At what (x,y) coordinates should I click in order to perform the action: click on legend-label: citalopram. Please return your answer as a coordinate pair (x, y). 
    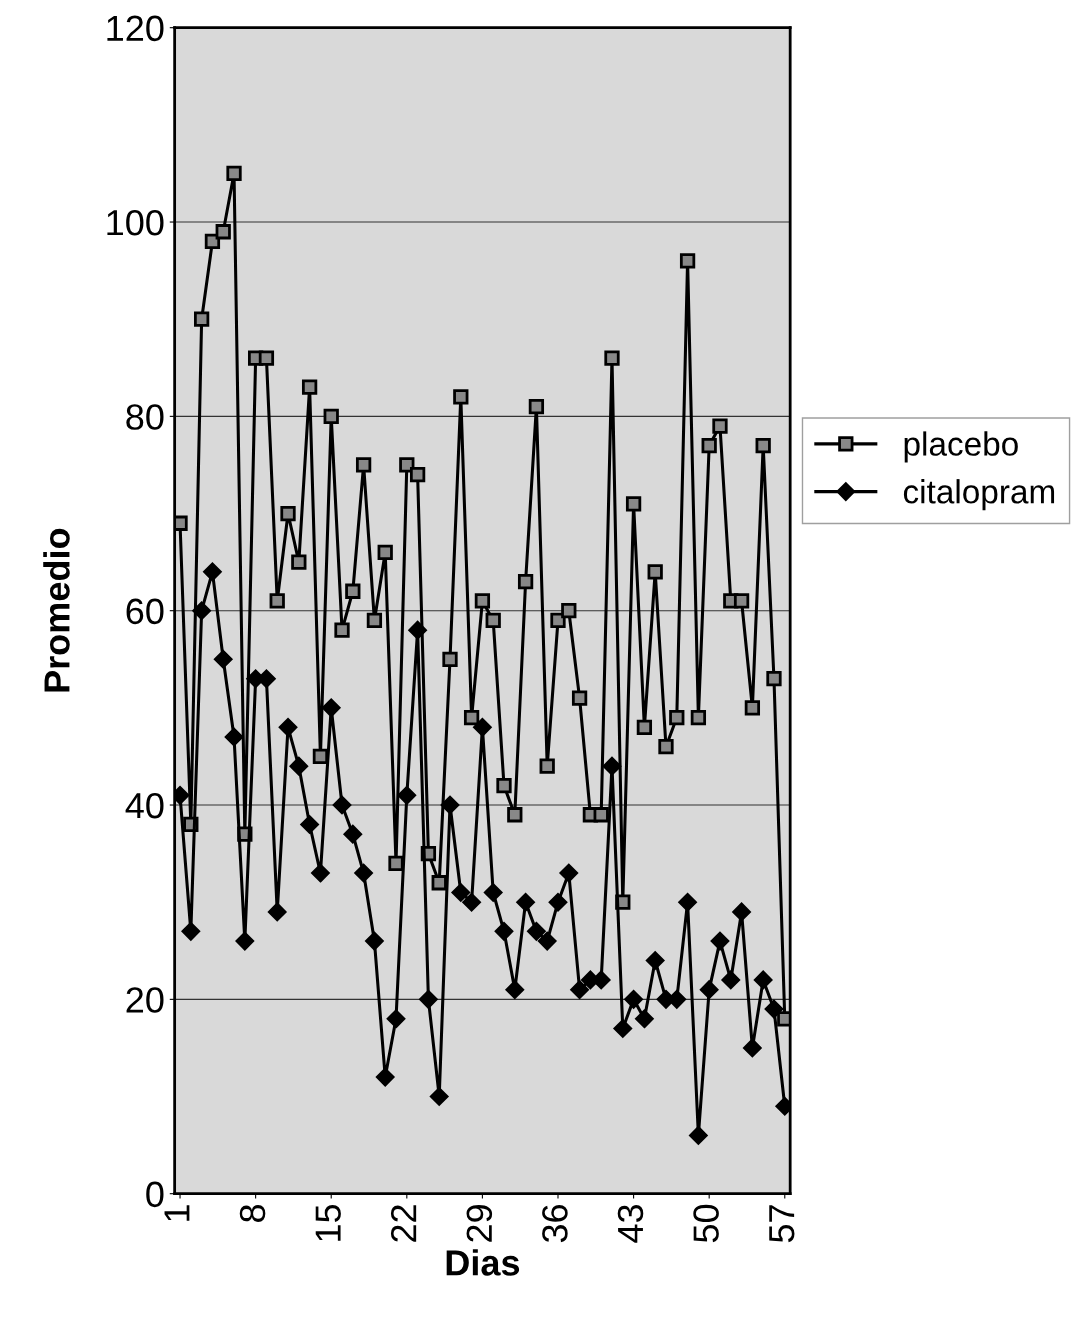
    Looking at the image, I should click on (979, 495).